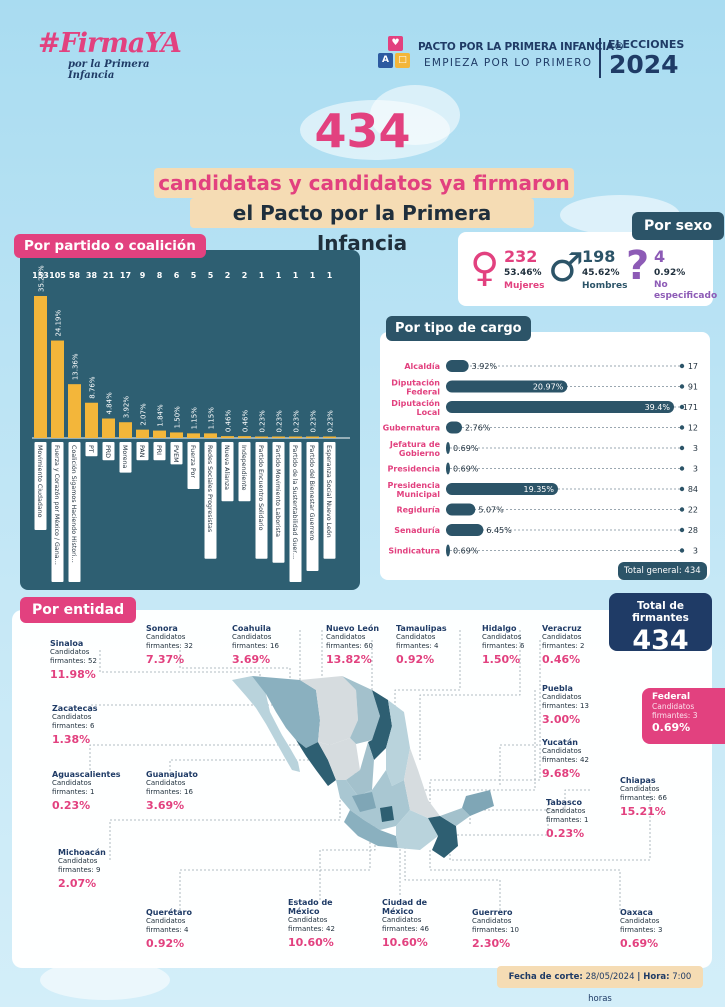 The width and height of the screenshot is (725, 1007). Describe the element at coordinates (557, 688) in the screenshot. I see `state-name: Puebla` at that location.